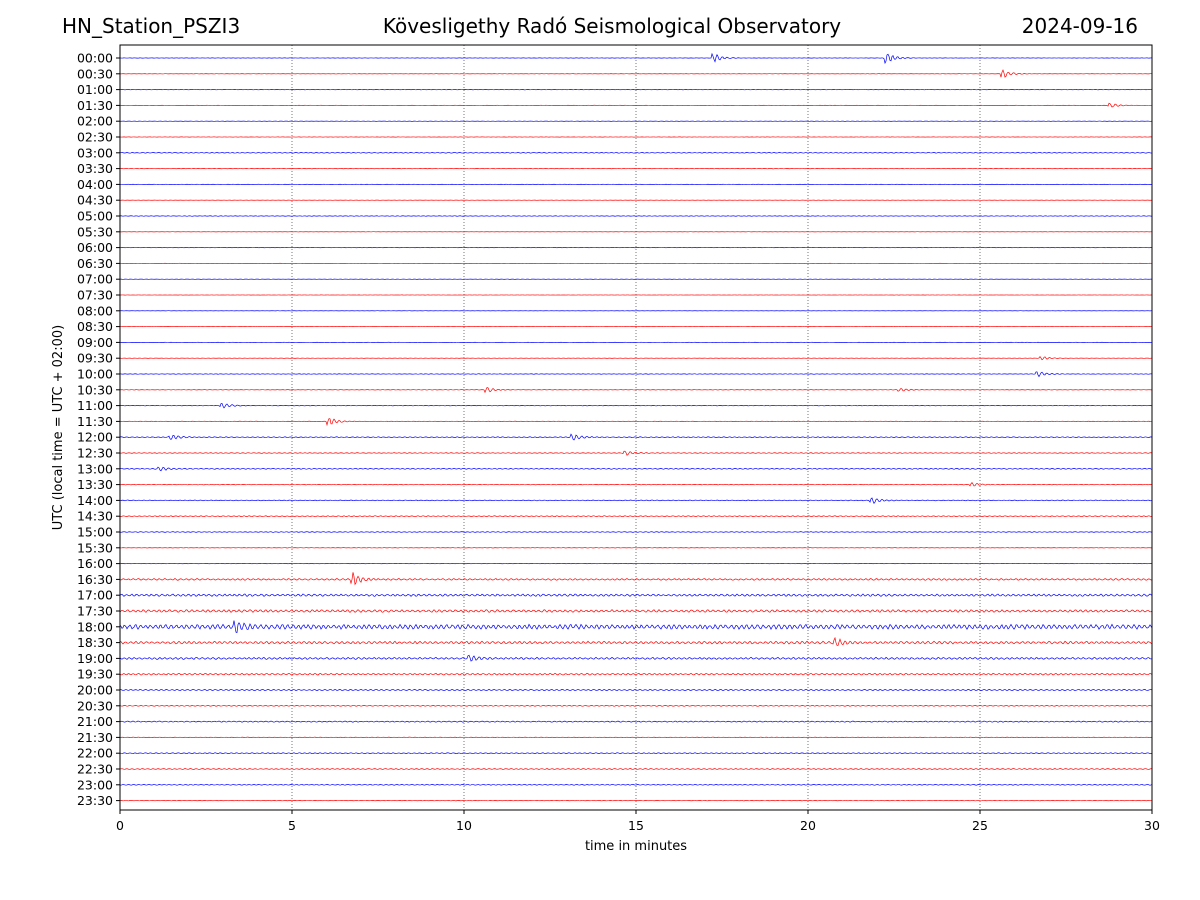  Describe the element at coordinates (292, 825) in the screenshot. I see `x-tick-label: 5` at that location.